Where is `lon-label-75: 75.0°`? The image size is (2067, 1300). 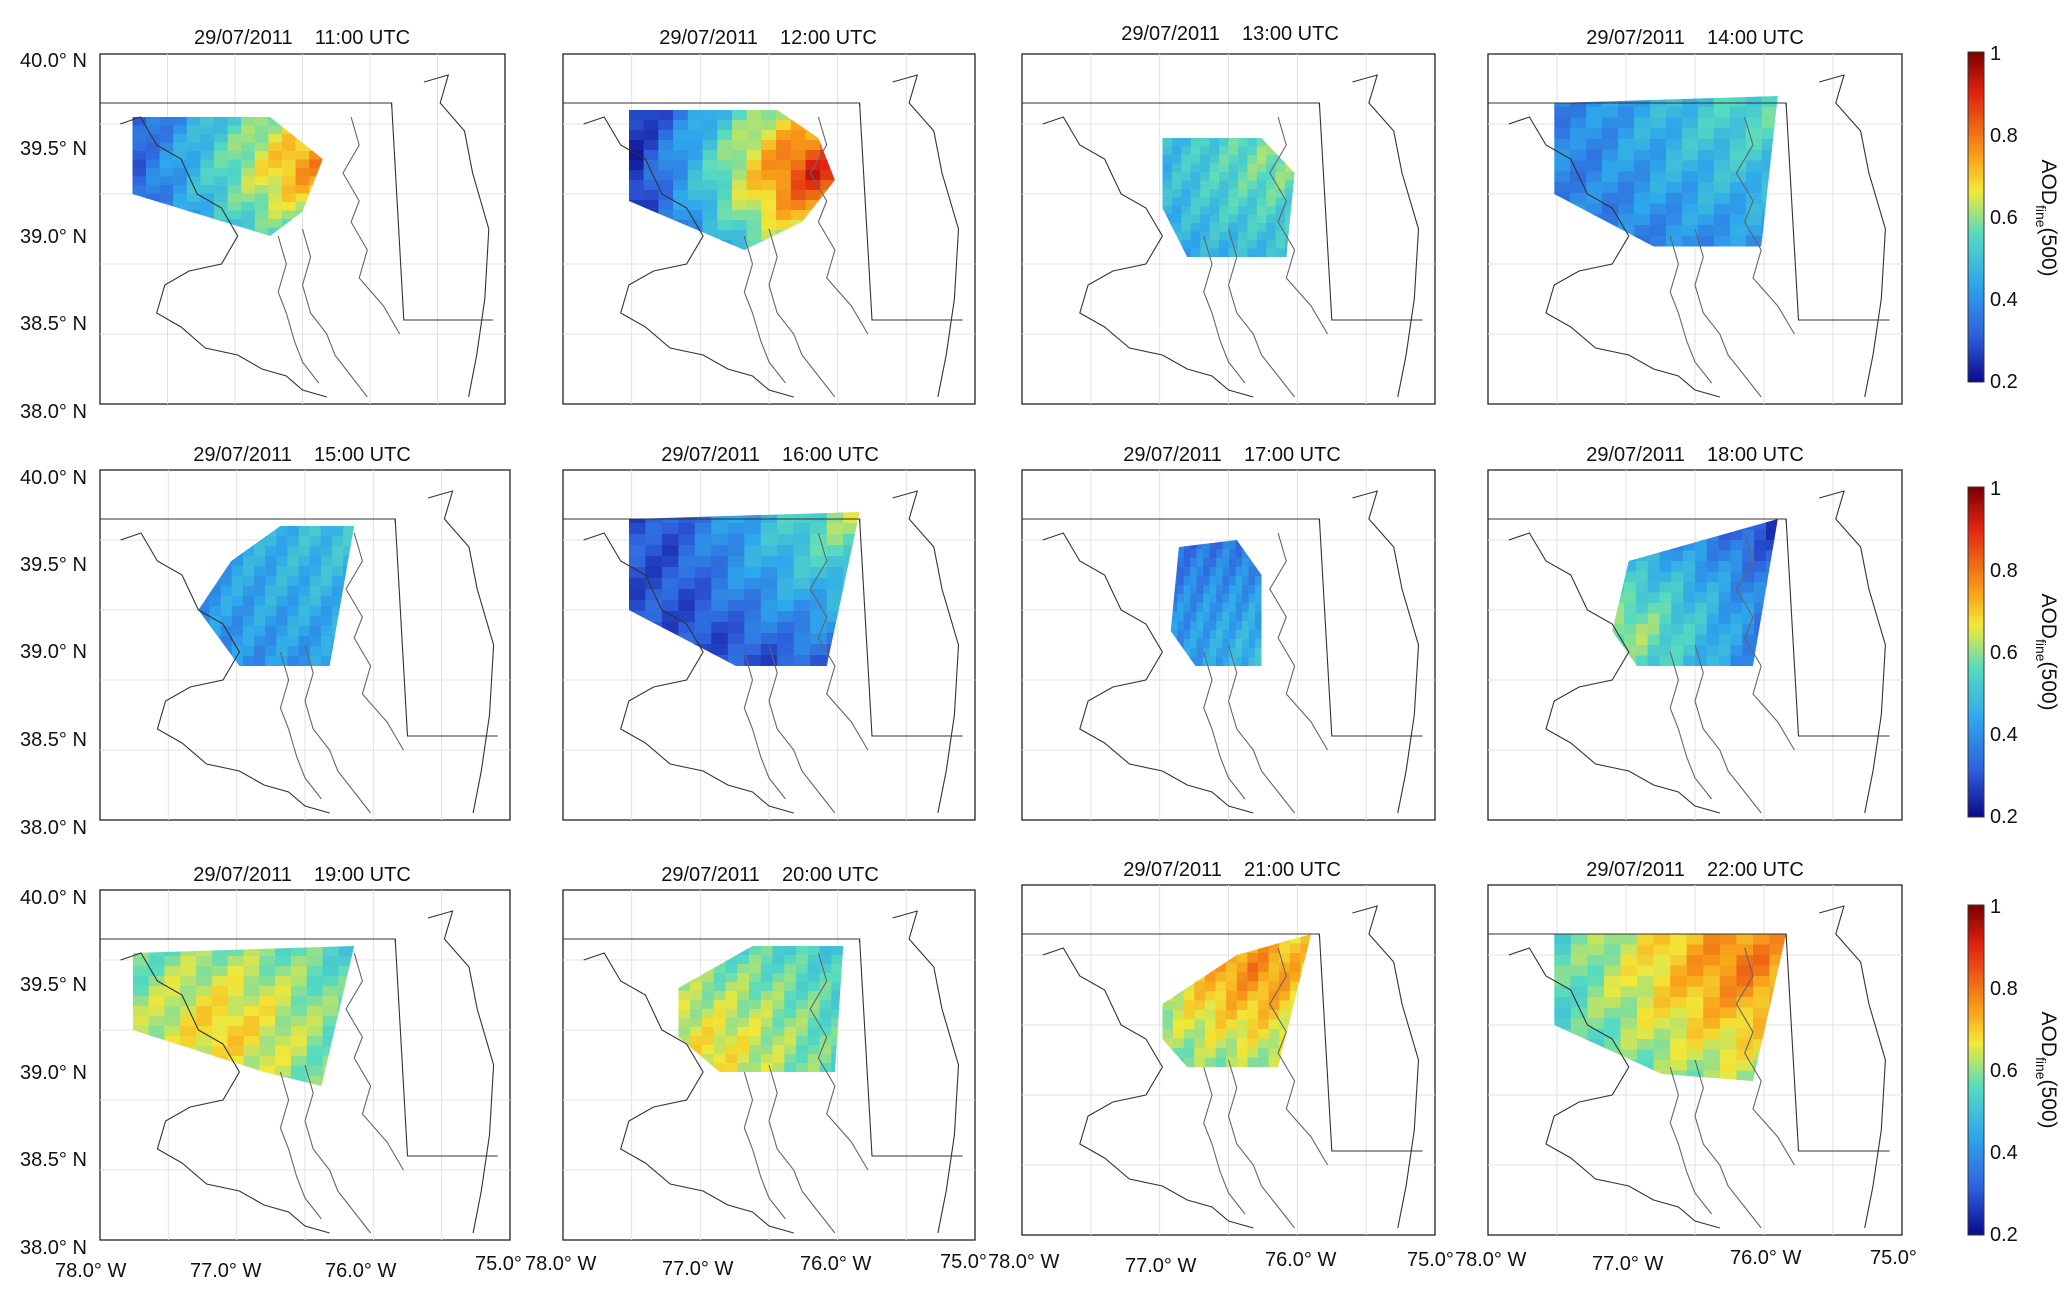 lon-label-75: 75.0° is located at coordinates (498, 1264).